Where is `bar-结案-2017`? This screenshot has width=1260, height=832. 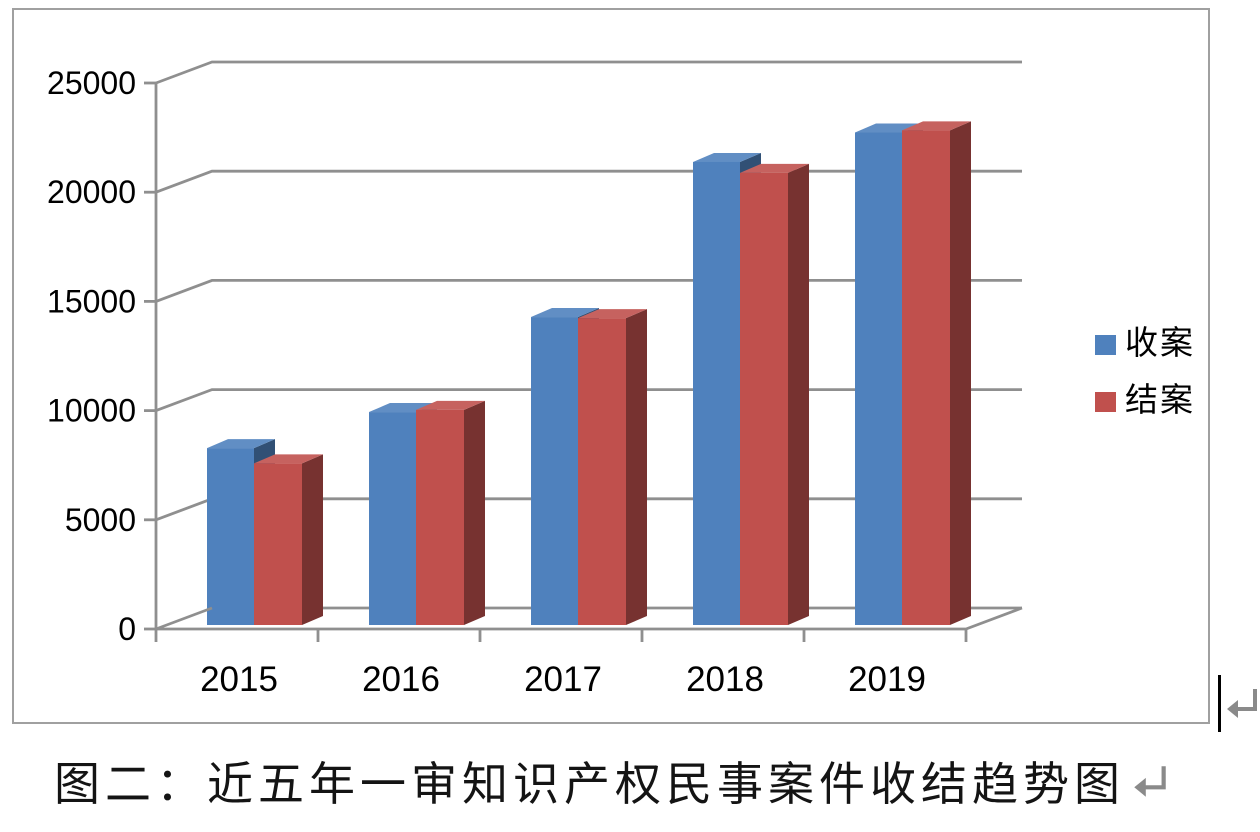 bar-结案-2017 is located at coordinates (612, 467).